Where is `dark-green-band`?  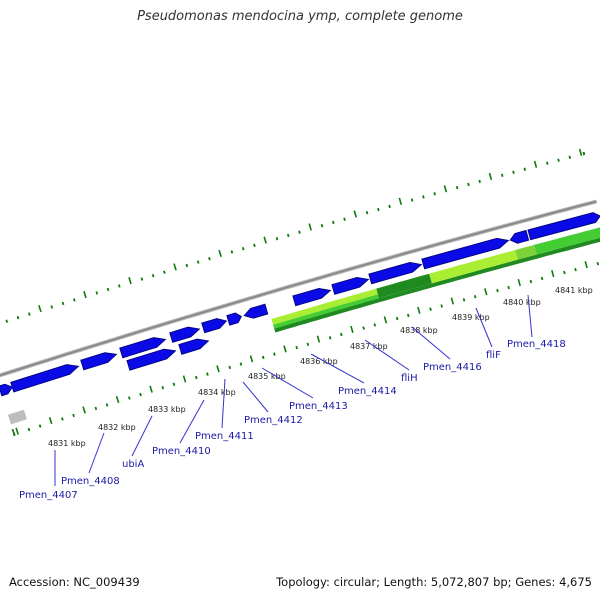 dark-green-band is located at coordinates (437, 285).